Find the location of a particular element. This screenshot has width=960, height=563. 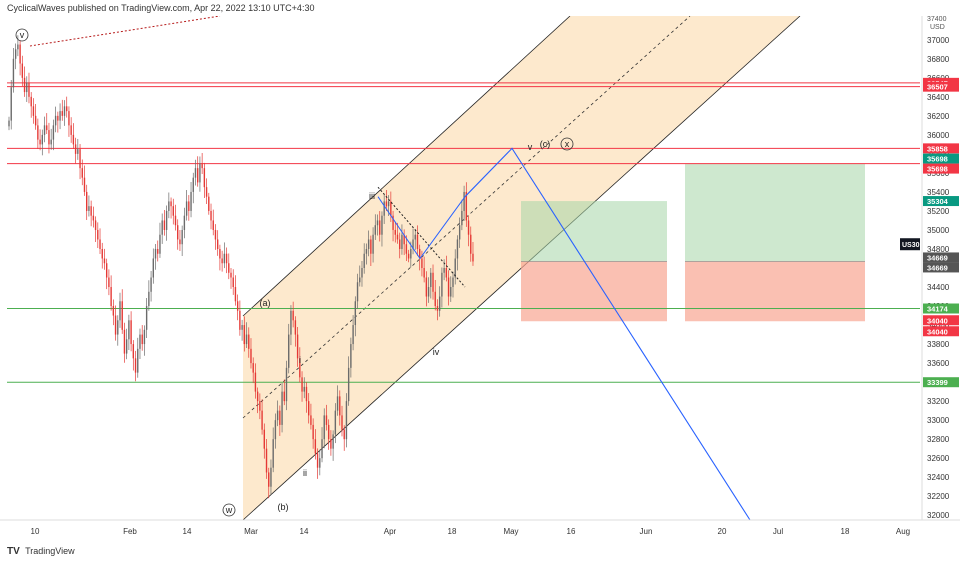

symbol-tag is located at coordinates (910, 244).